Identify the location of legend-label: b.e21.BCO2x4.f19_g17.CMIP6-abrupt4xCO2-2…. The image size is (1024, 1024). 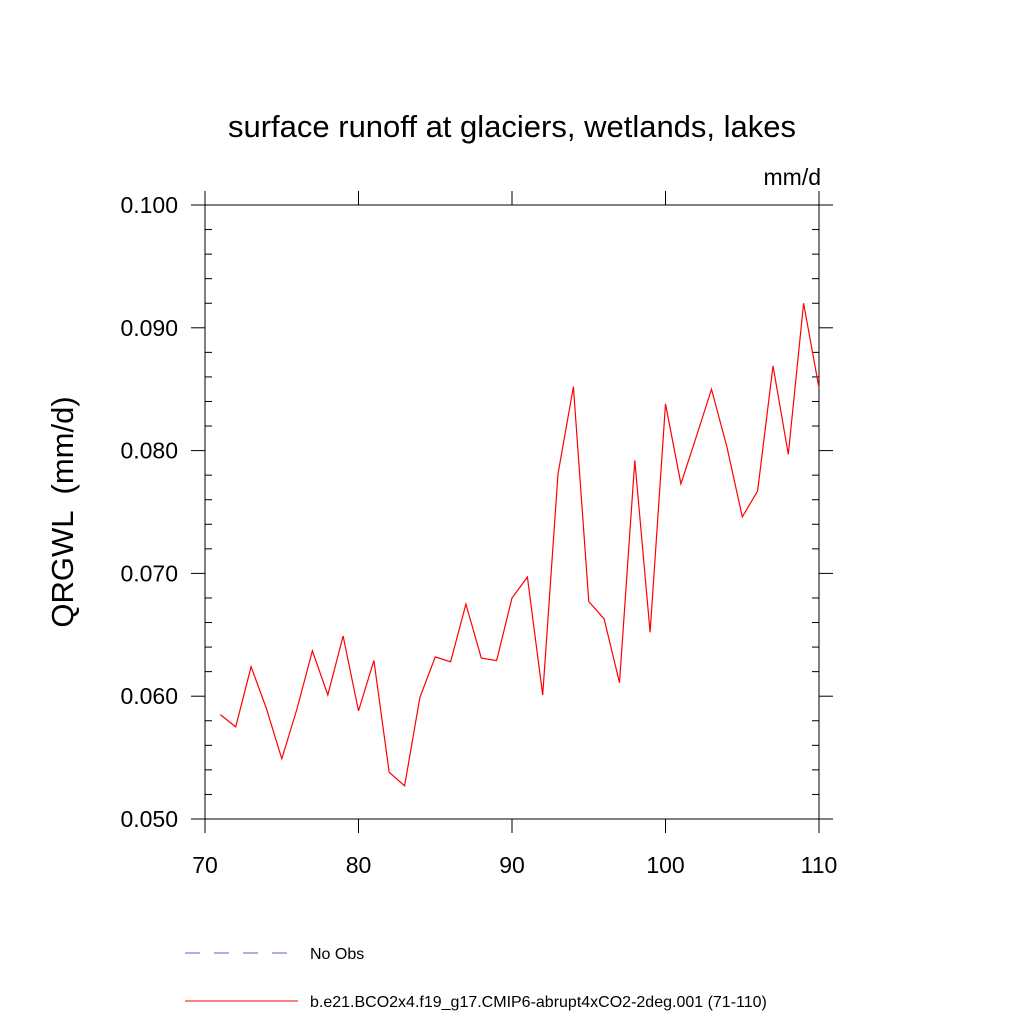
(538, 1002).